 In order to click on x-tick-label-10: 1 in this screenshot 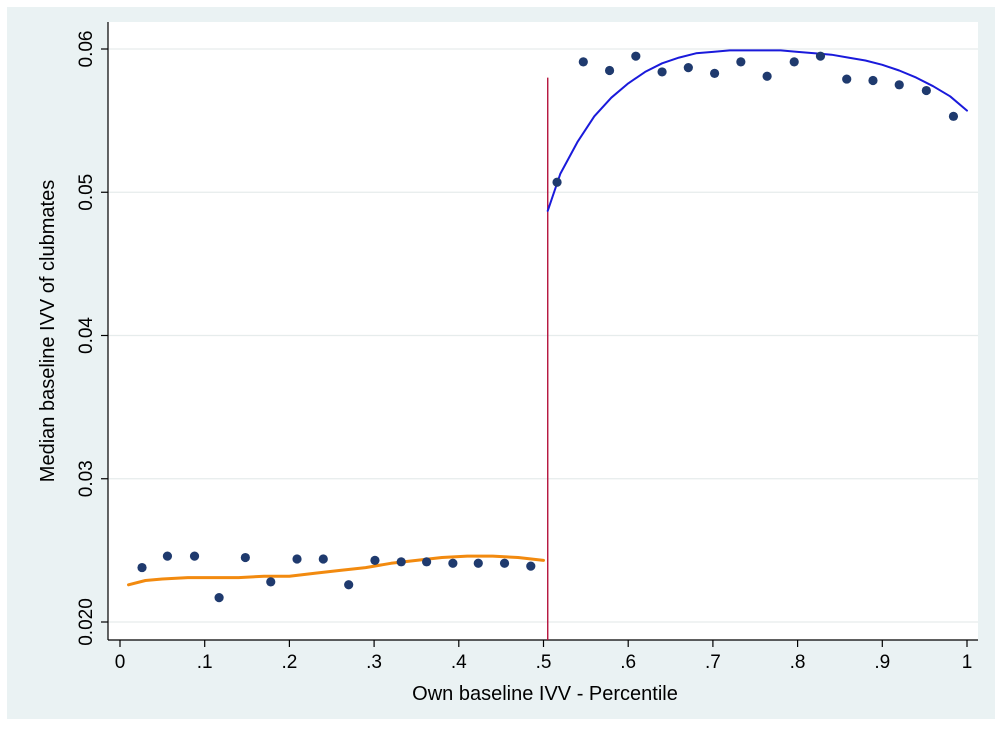, I will do `click(967, 662)`.